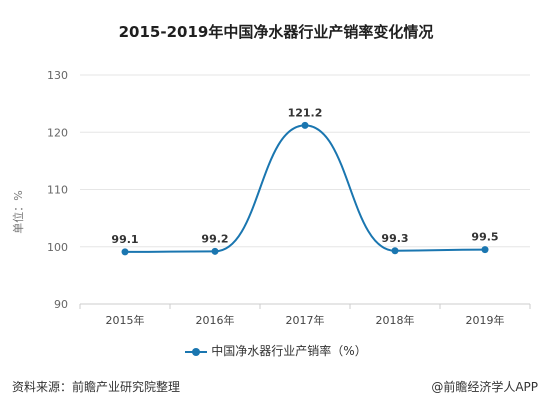 The height and width of the screenshot is (416, 552). Describe the element at coordinates (305, 320) in the screenshot. I see `x-tick-label: 2017年` at that location.